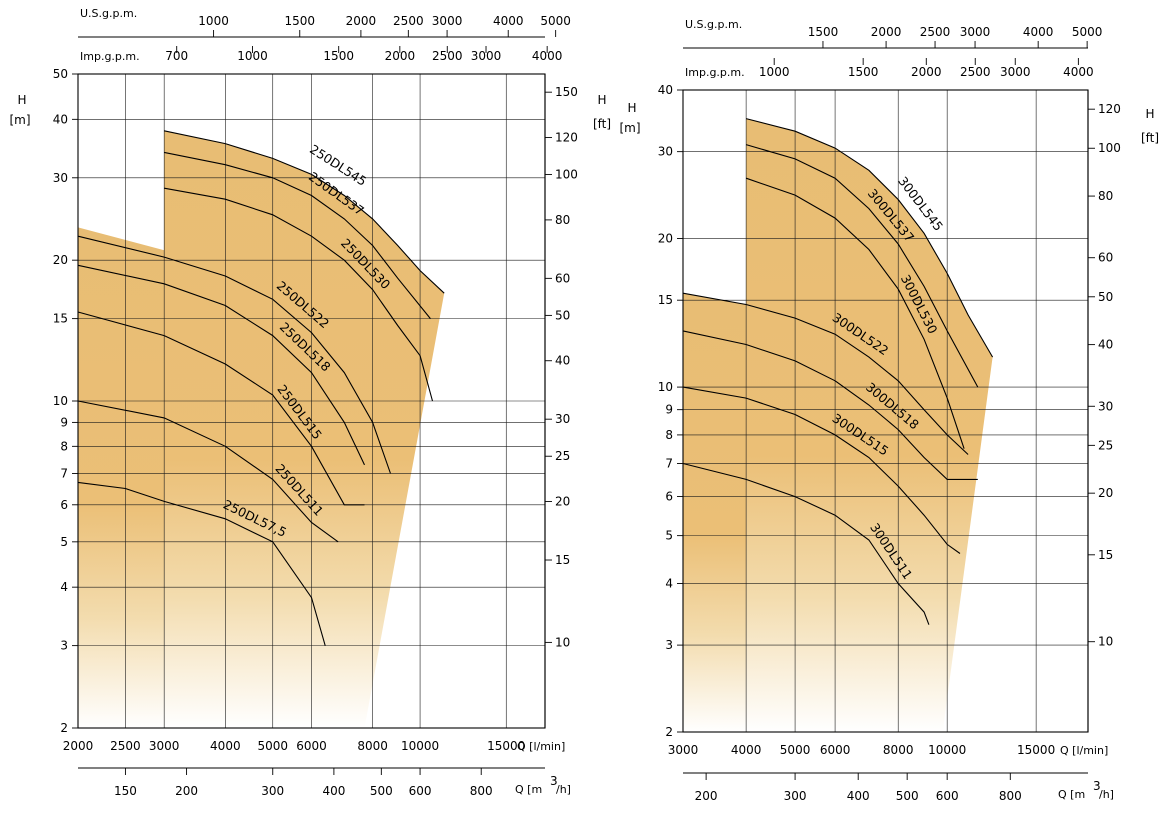 This screenshot has width=1170, height=816. I want to click on m3h-tick-label: 150, so click(125, 791).